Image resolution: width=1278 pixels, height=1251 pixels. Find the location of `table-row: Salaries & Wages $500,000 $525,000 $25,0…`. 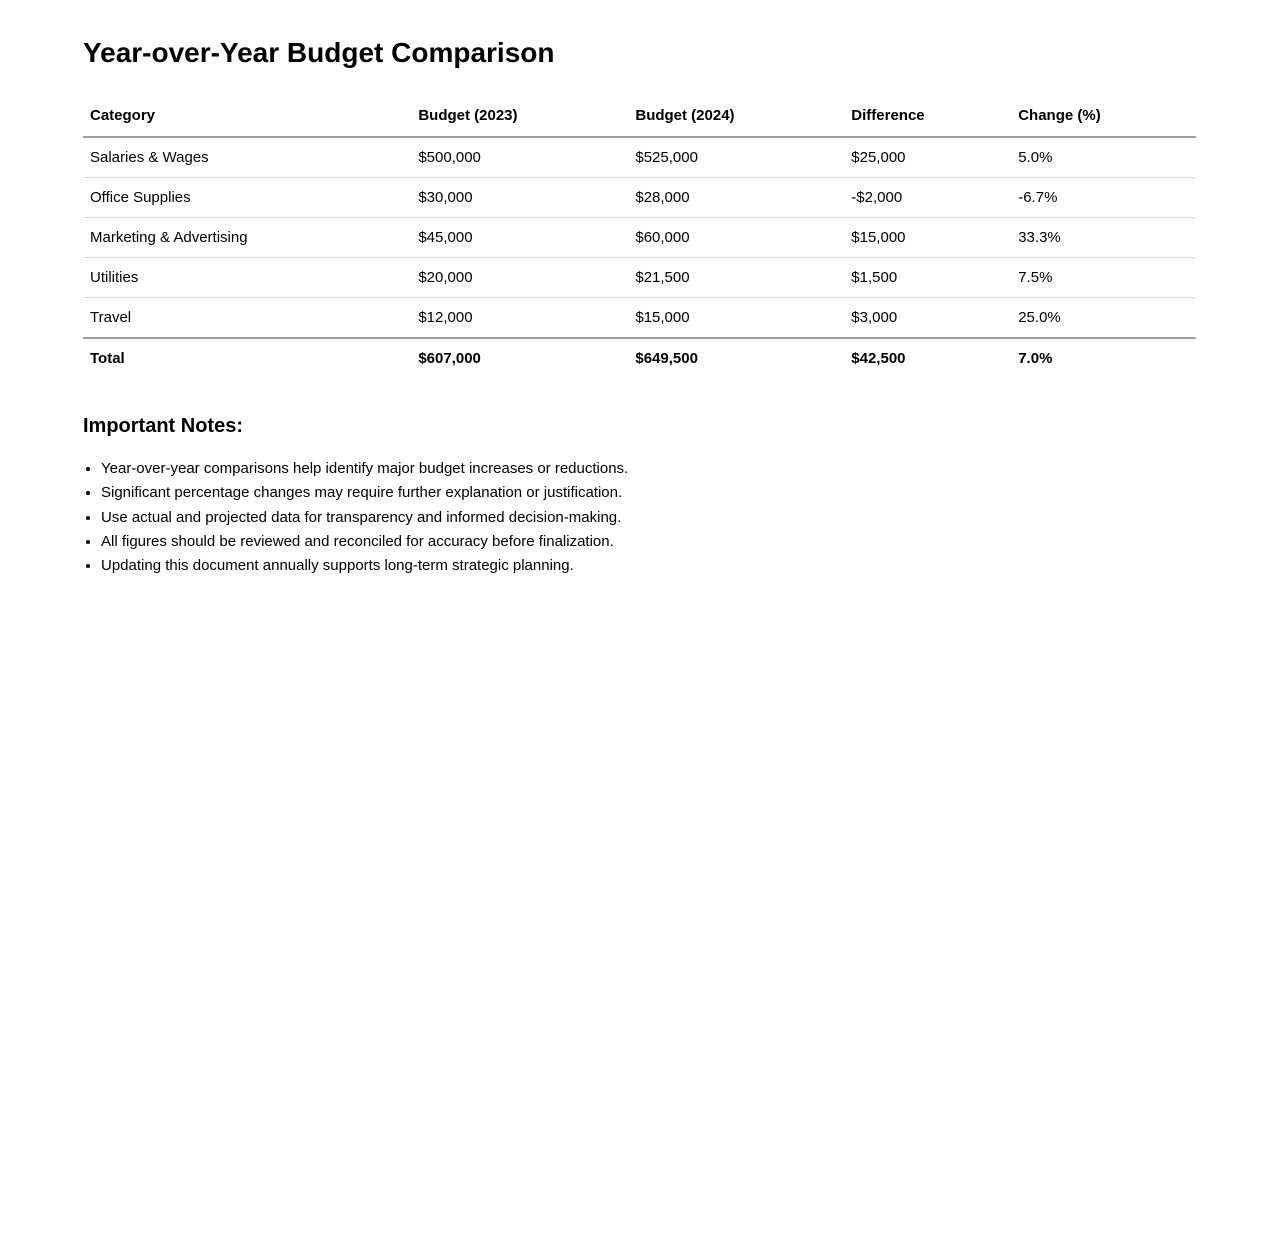

table-row: Salaries & Wages $500,000 $525,000 $25,0… is located at coordinates (639, 157).